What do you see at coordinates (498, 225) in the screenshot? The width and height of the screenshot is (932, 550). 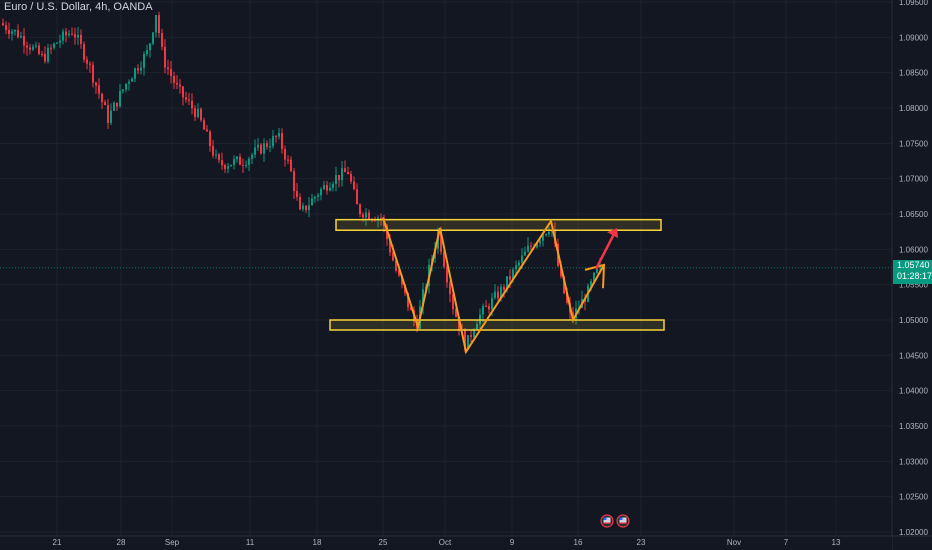 I see `resistance-zone` at bounding box center [498, 225].